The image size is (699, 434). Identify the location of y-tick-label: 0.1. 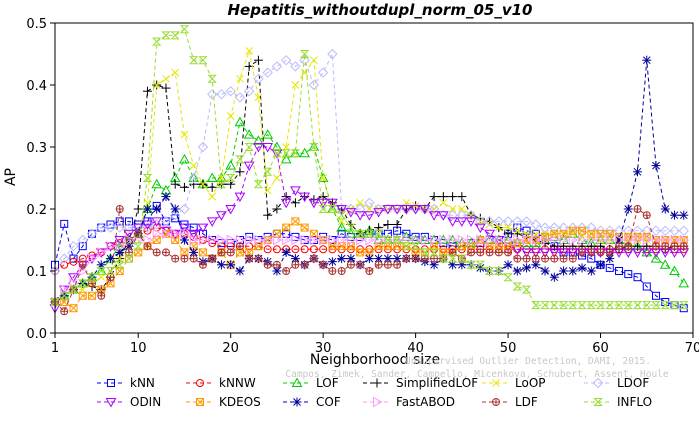
(36, 272).